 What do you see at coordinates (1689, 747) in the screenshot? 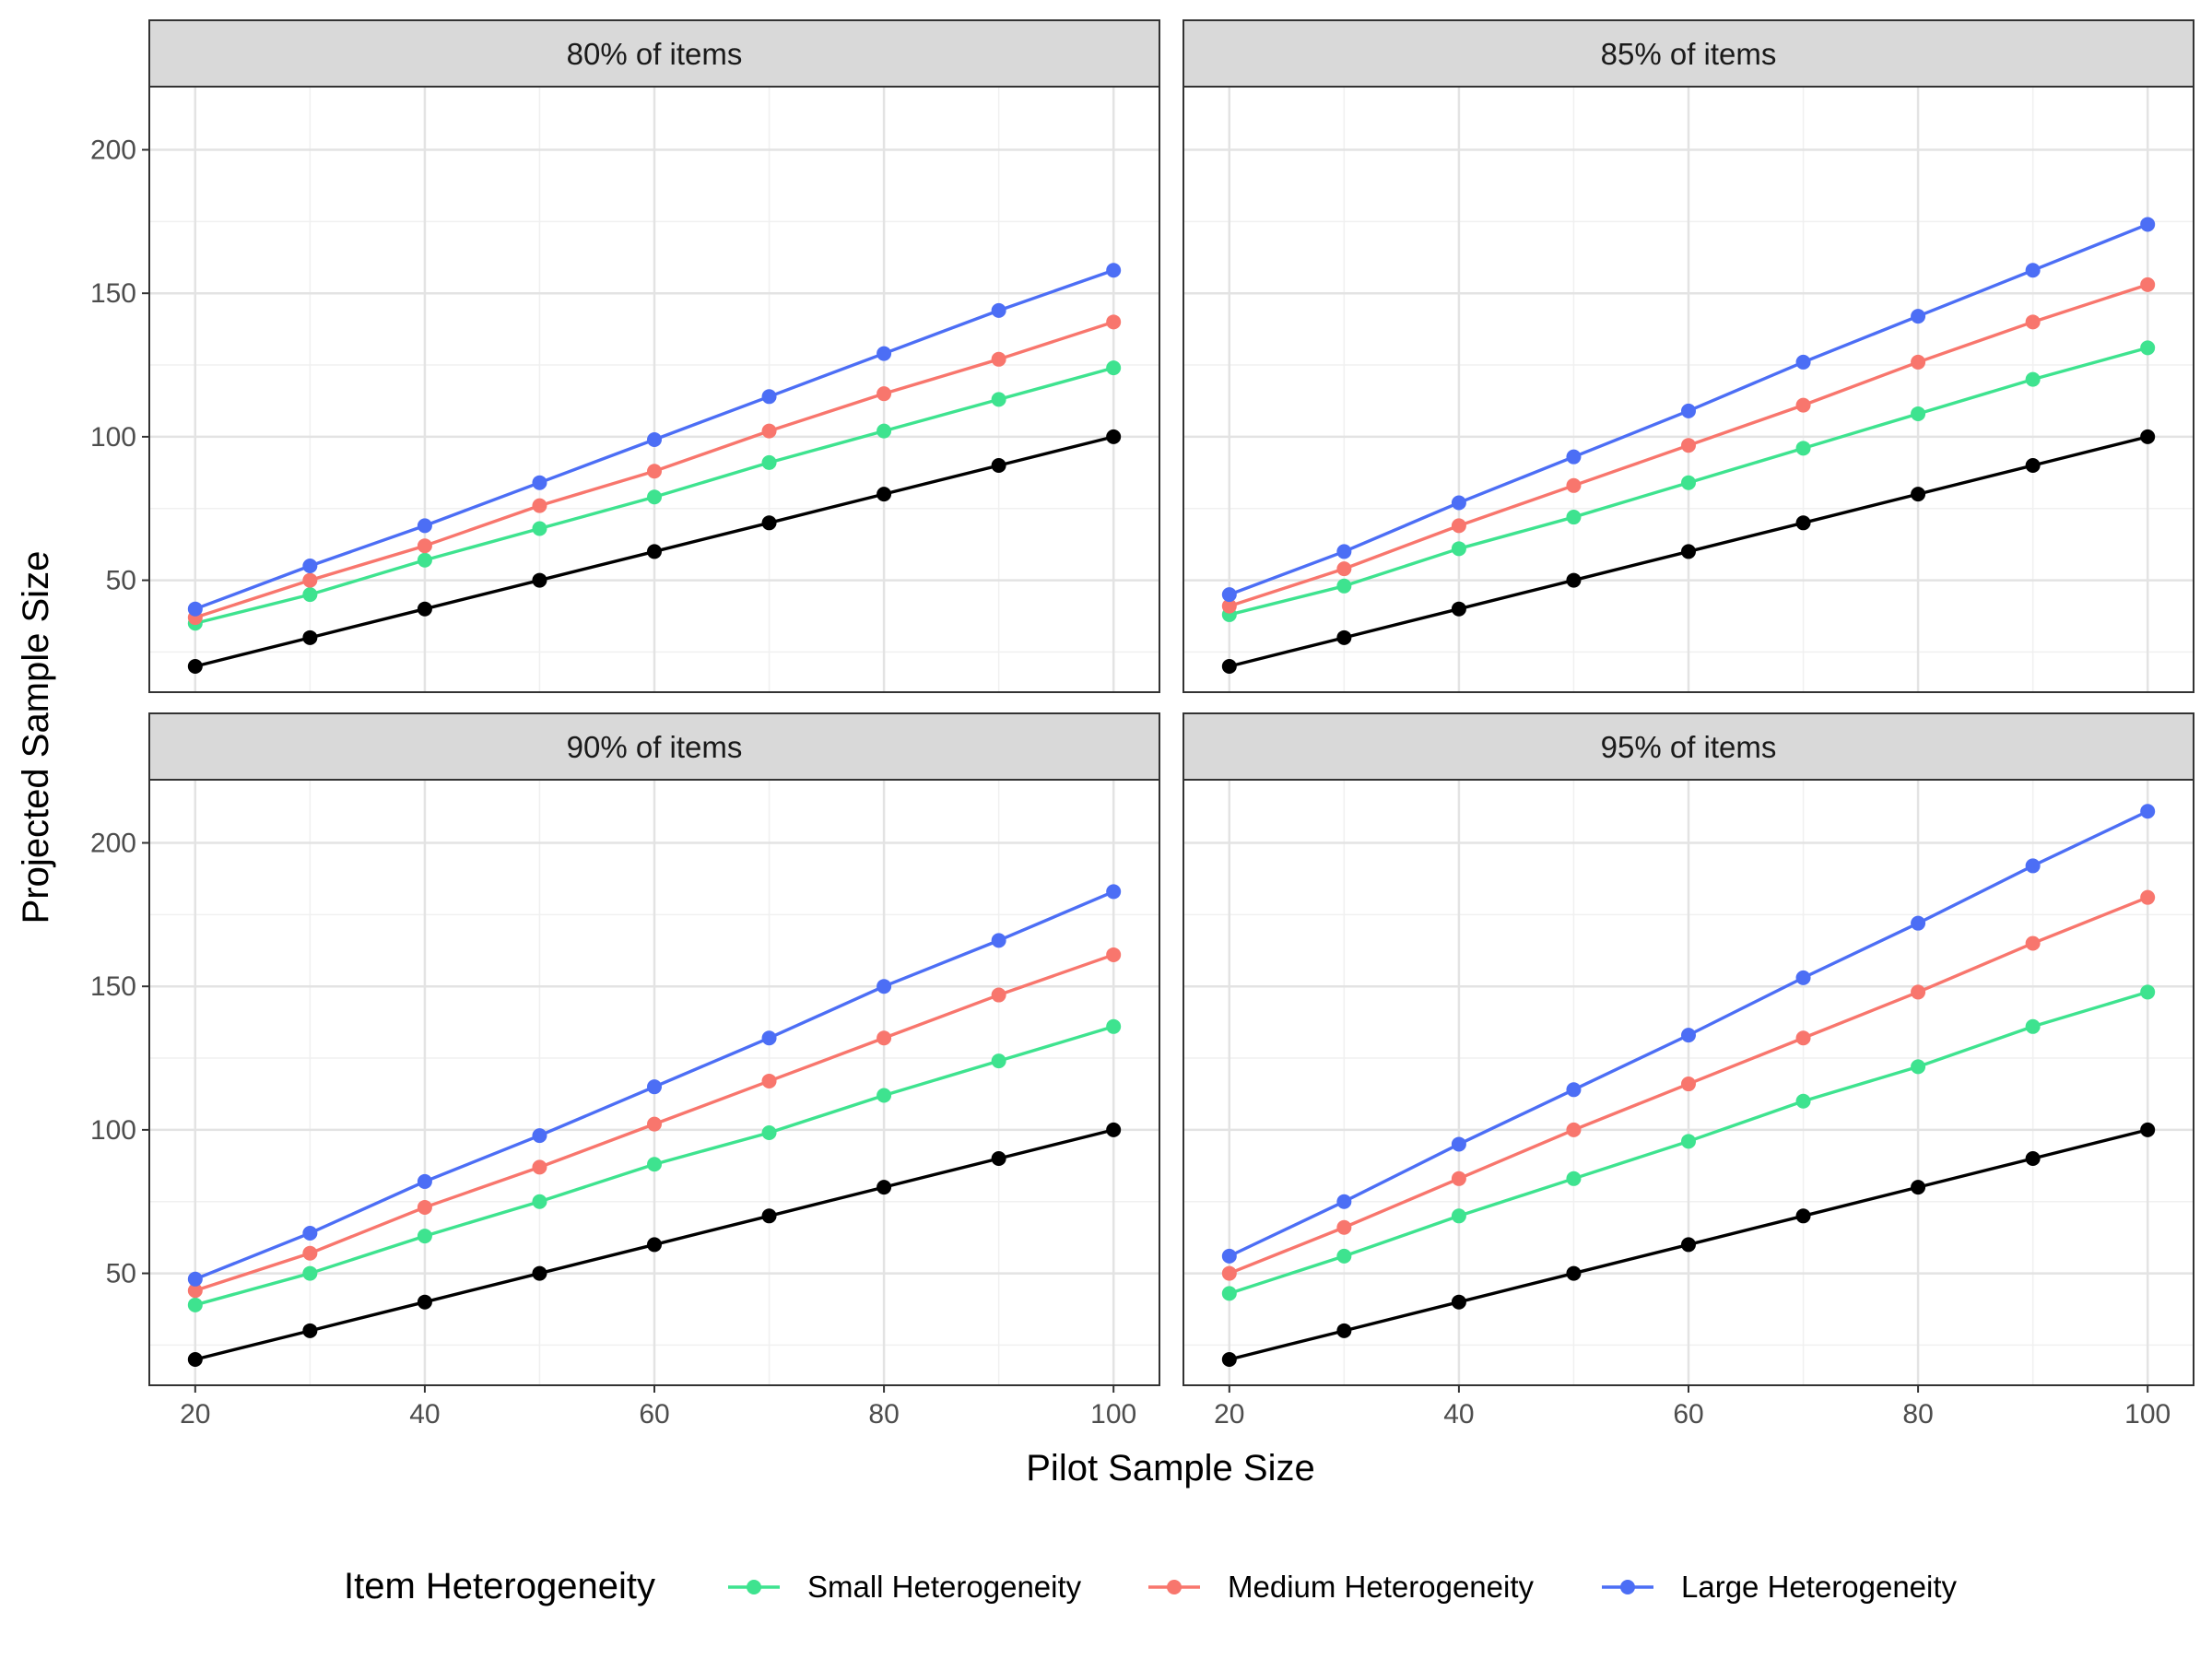
I see `facet-strip-label: 95% of items` at bounding box center [1689, 747].